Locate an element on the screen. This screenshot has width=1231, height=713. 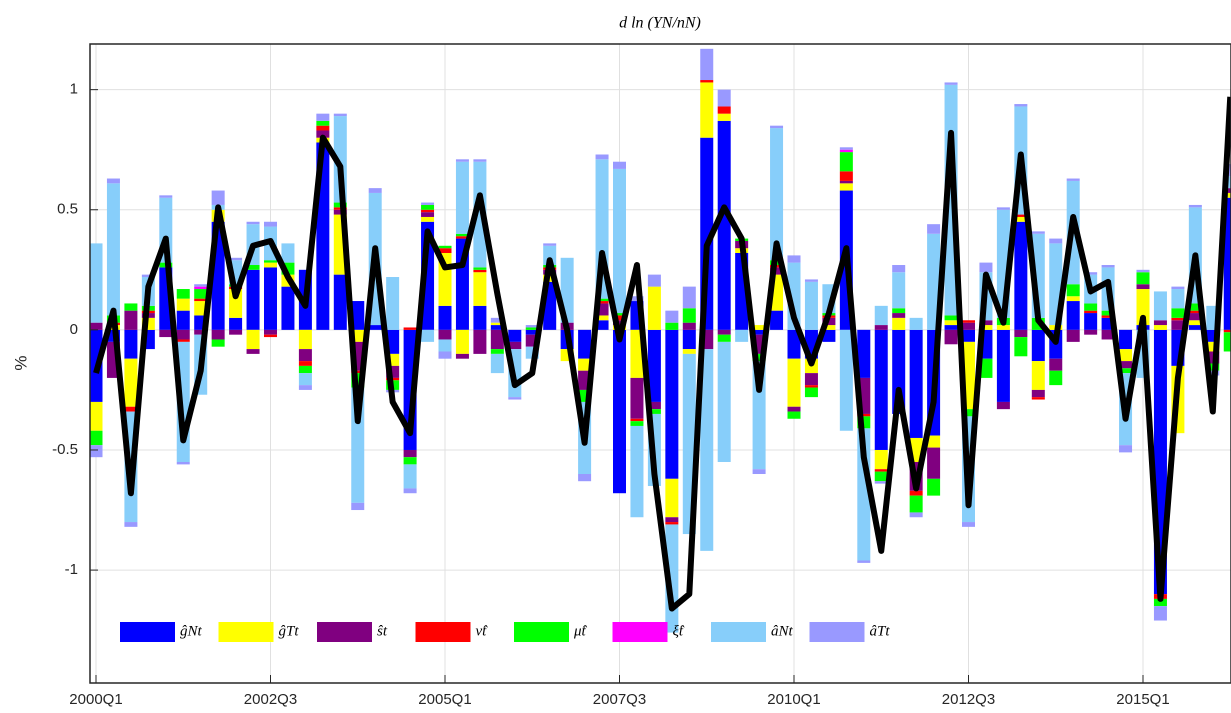
x-tick-label: 2010Q1 is located at coordinates (793, 699).